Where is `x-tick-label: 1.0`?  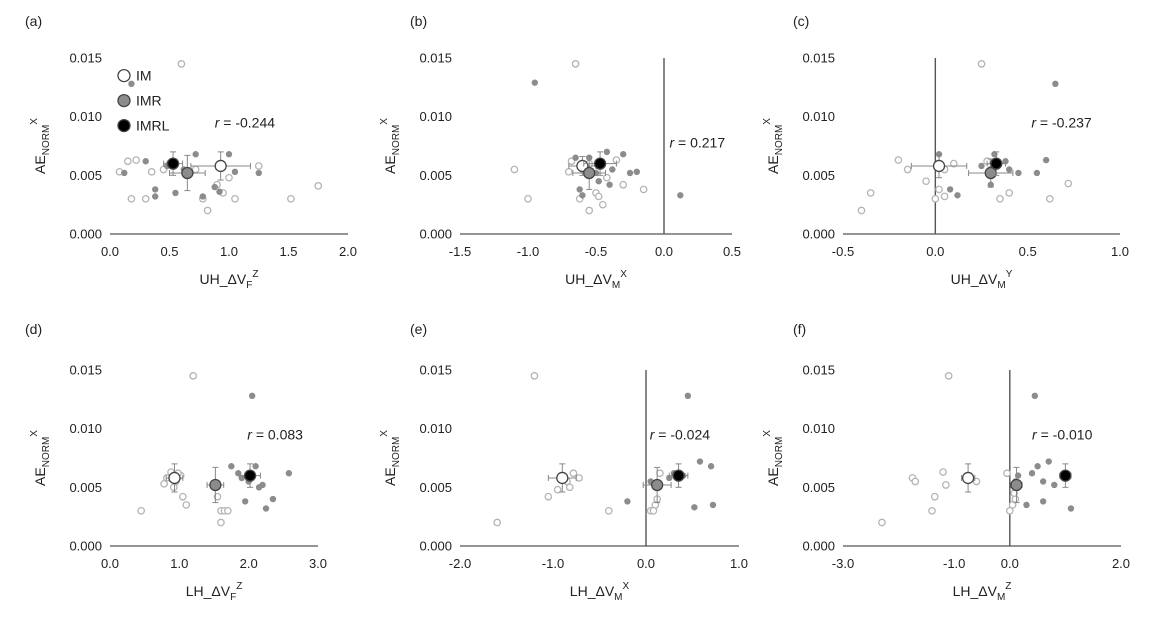
x-tick-label: 1.0 is located at coordinates (179, 563).